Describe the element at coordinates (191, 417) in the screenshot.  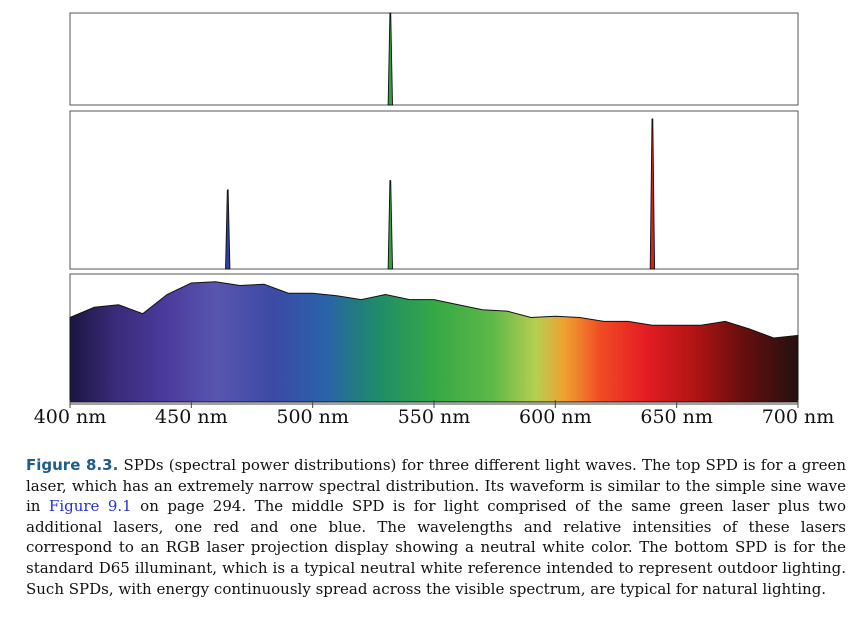
I see `x-tick-label: 450 nm` at that location.